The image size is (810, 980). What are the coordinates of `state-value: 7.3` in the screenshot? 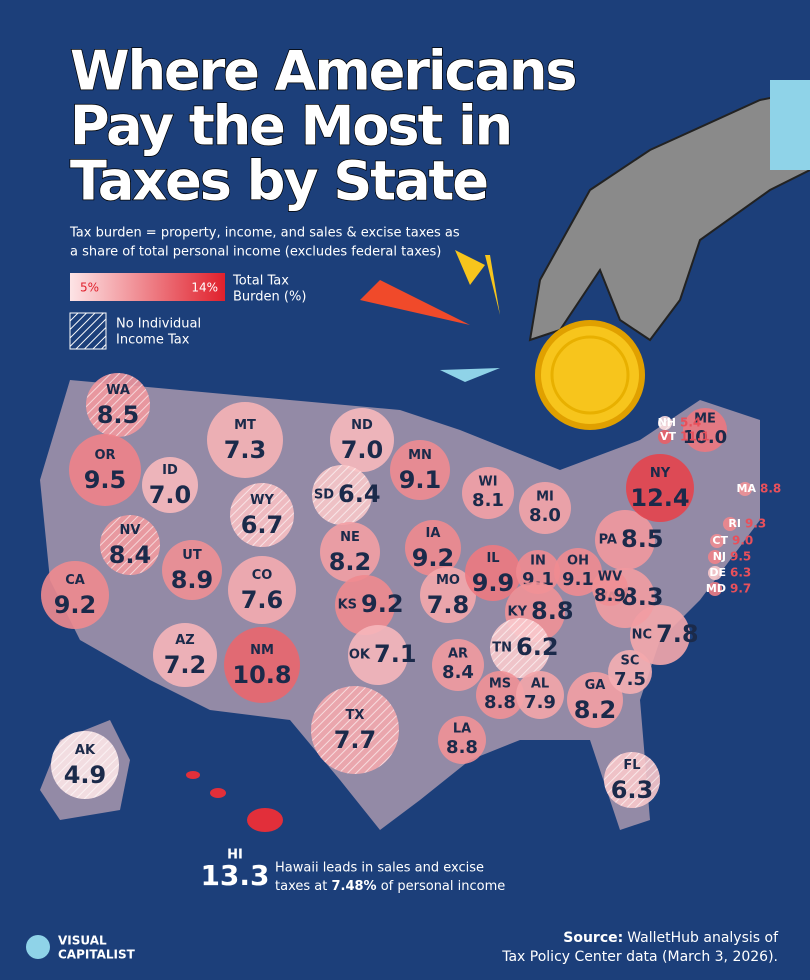 It's located at (245, 450).